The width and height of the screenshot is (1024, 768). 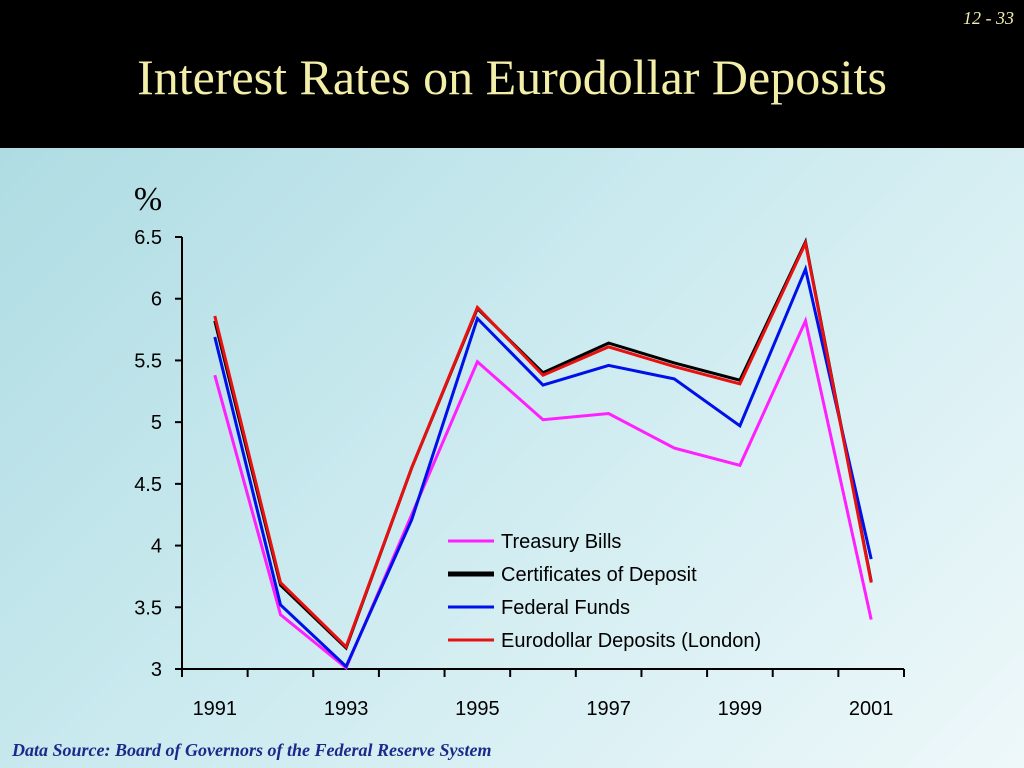 I want to click on y-tick-label: 4.5, so click(x=148, y=485).